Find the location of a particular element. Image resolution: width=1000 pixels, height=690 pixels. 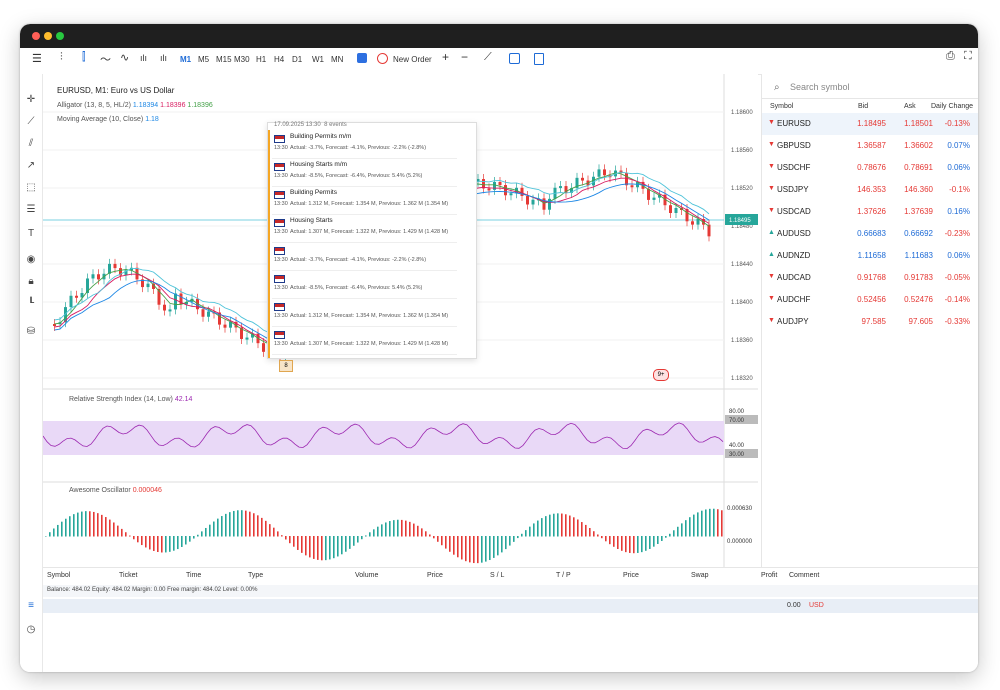

fibonacci-icon: ☰ is located at coordinates (31, 209).